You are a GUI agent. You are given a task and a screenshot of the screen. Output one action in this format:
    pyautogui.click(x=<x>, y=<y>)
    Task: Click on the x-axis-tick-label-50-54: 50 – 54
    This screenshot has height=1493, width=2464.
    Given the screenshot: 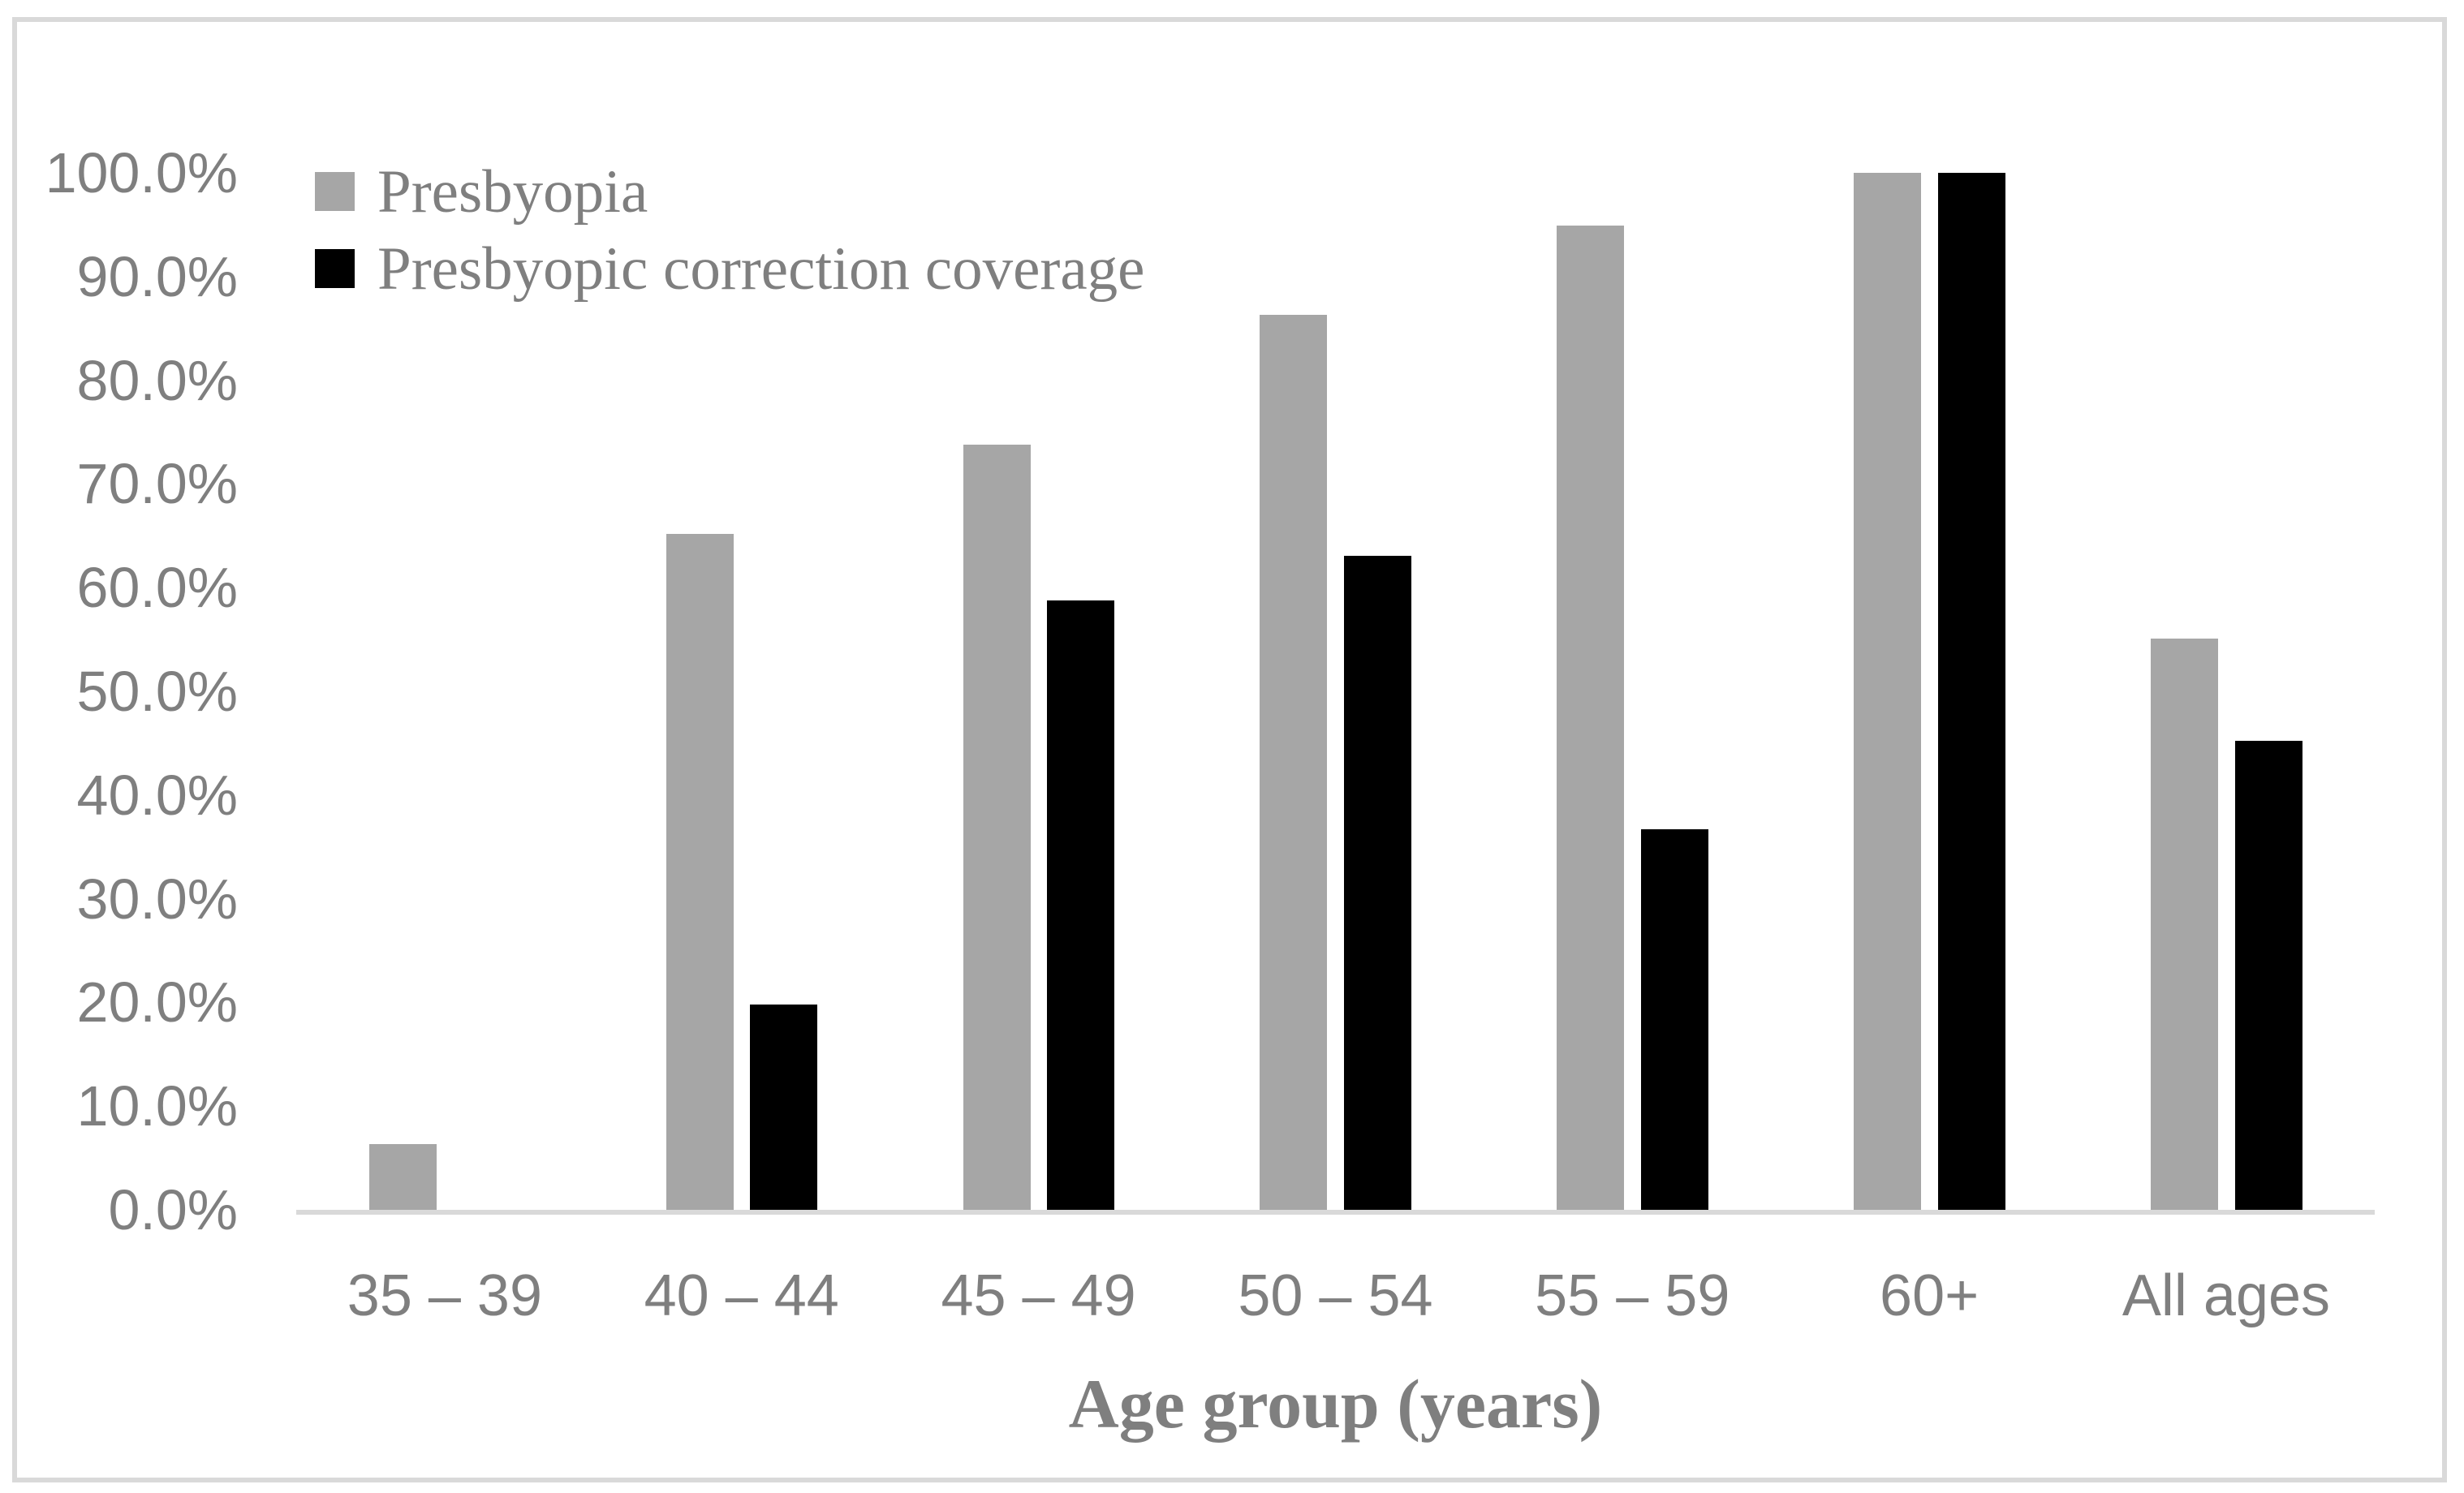 What is the action you would take?
    pyautogui.click(x=1336, y=1295)
    